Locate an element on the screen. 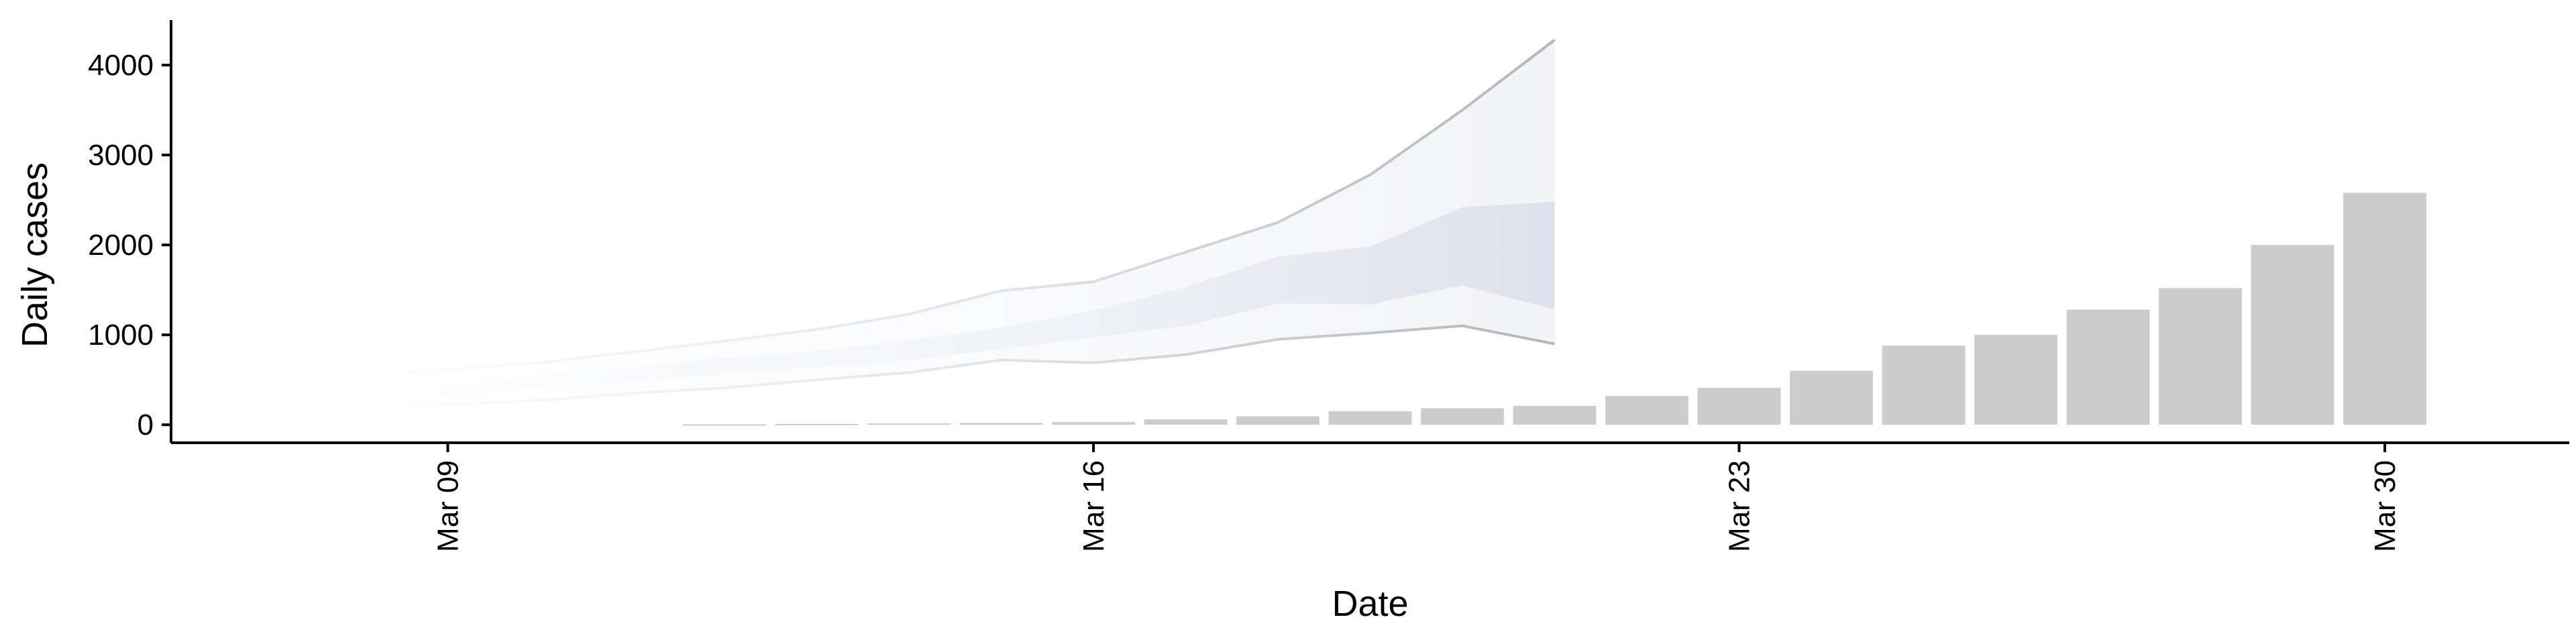 The width and height of the screenshot is (2576, 644). y-tick-label: 1000 is located at coordinates (121, 335).